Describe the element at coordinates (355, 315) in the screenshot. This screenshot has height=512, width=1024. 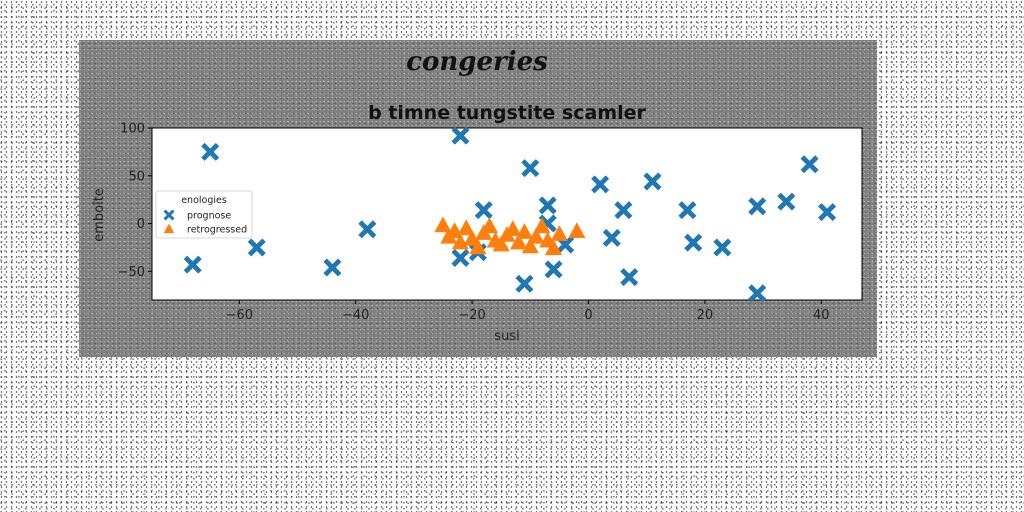
I see `x-tick-label: −40` at that location.